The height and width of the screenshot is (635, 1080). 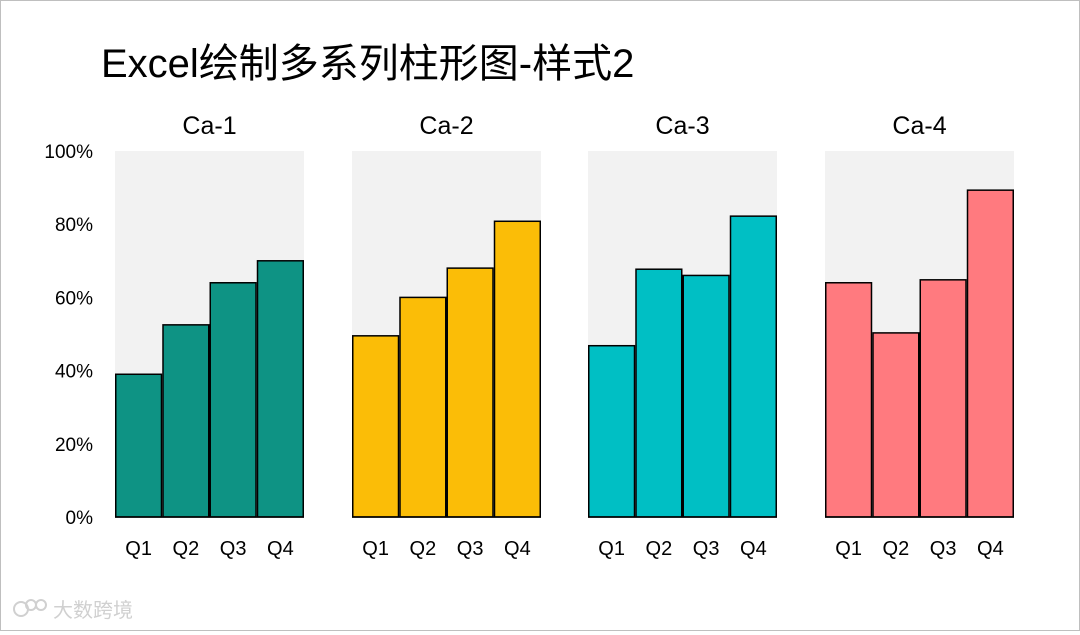 I want to click on y-tick-label: 40%, so click(x=74, y=372).